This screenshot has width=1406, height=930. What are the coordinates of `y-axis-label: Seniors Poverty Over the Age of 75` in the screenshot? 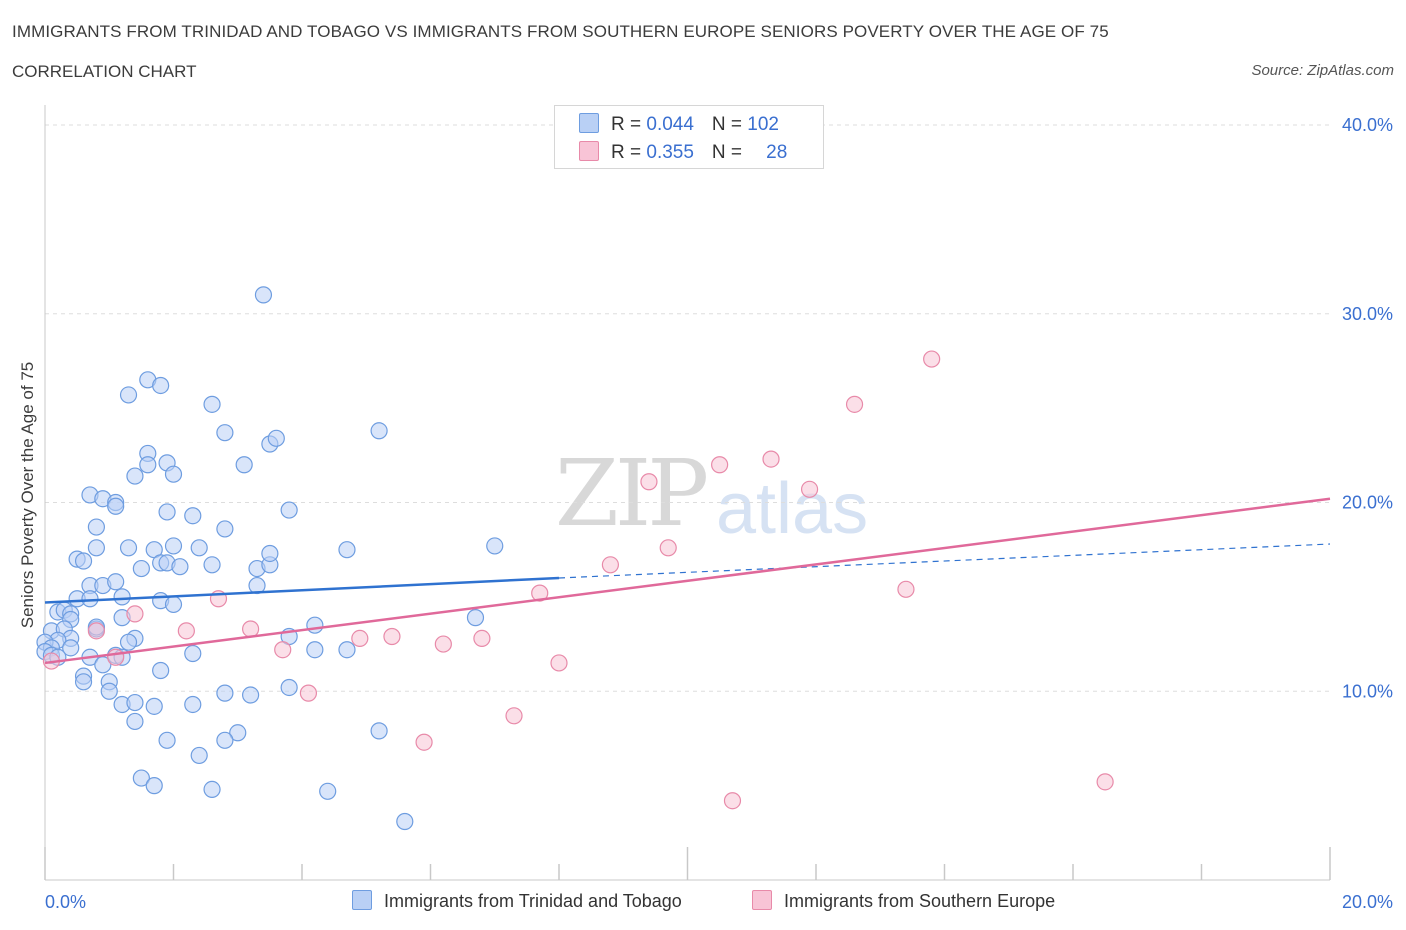 It's located at (27, 495).